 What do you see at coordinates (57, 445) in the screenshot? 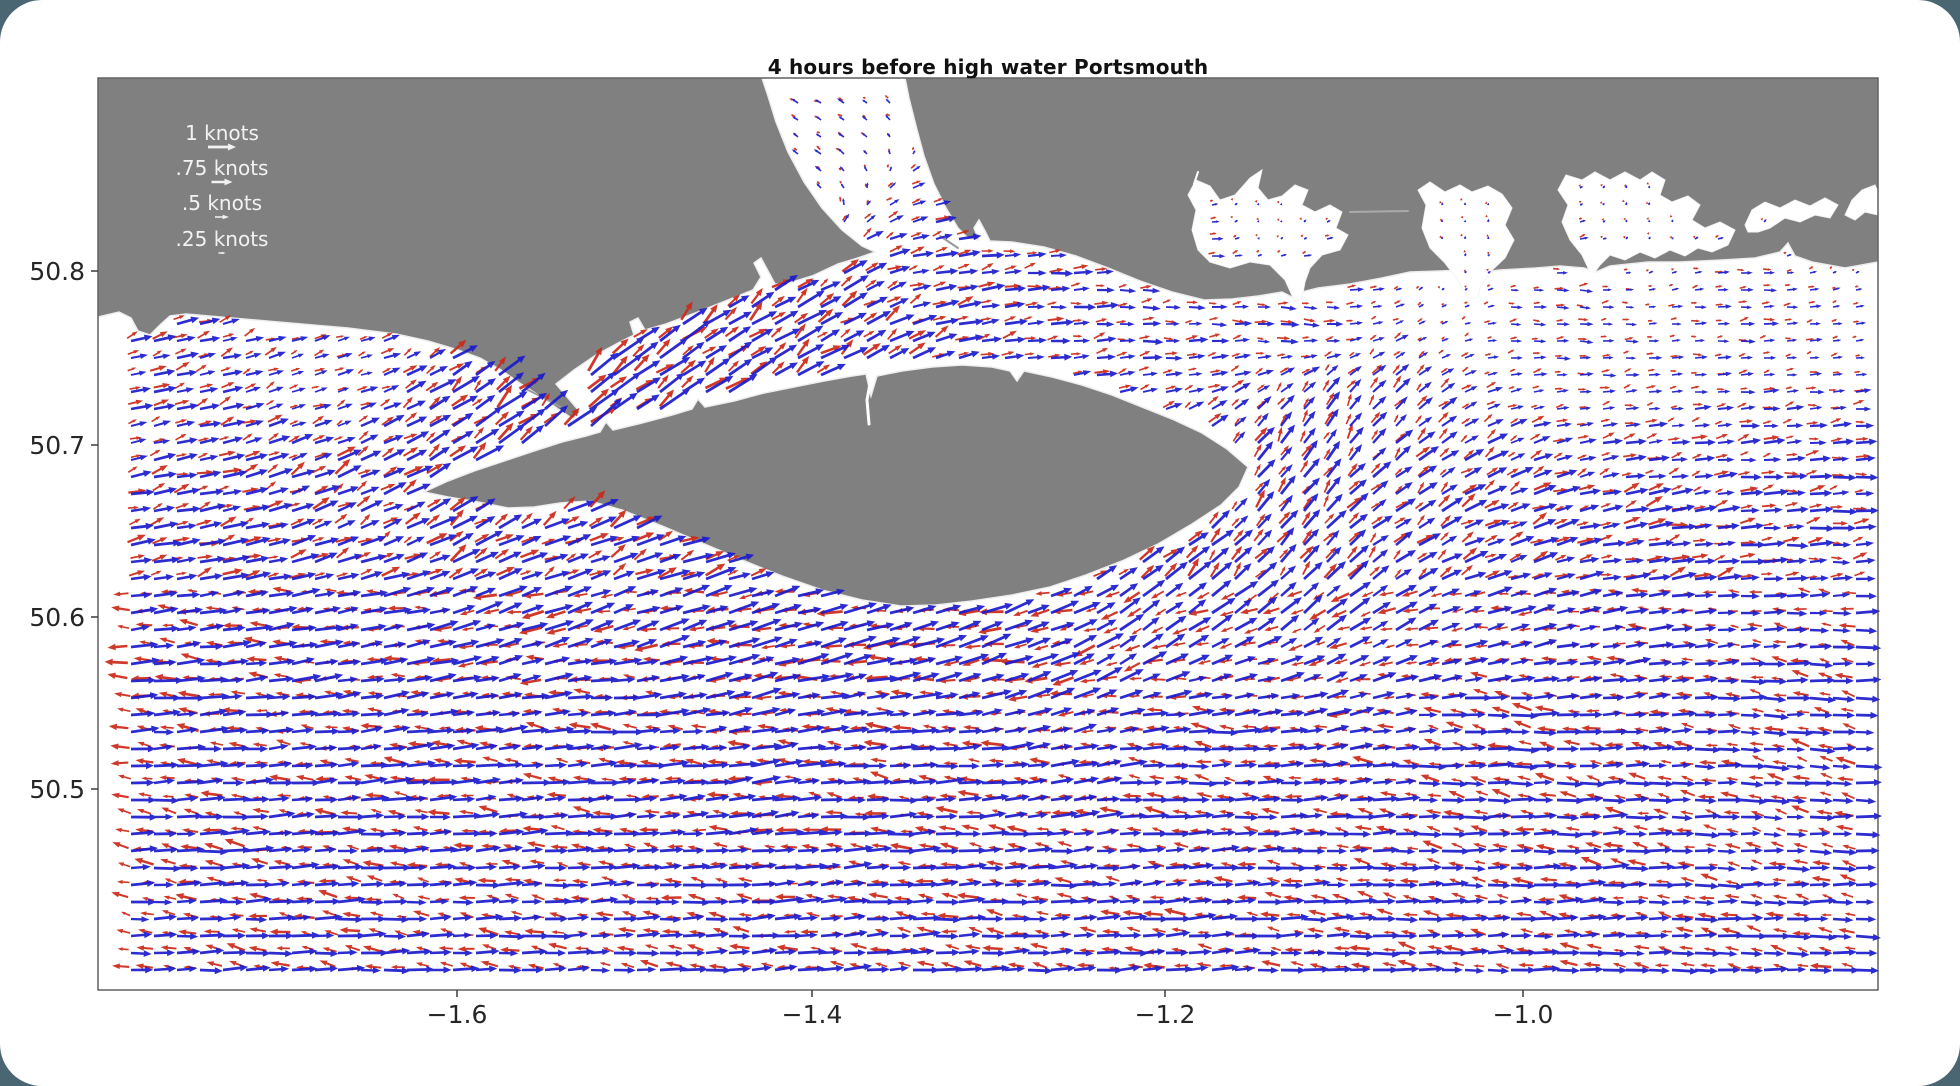
I see `y-tick-label-1: 50.7` at bounding box center [57, 445].